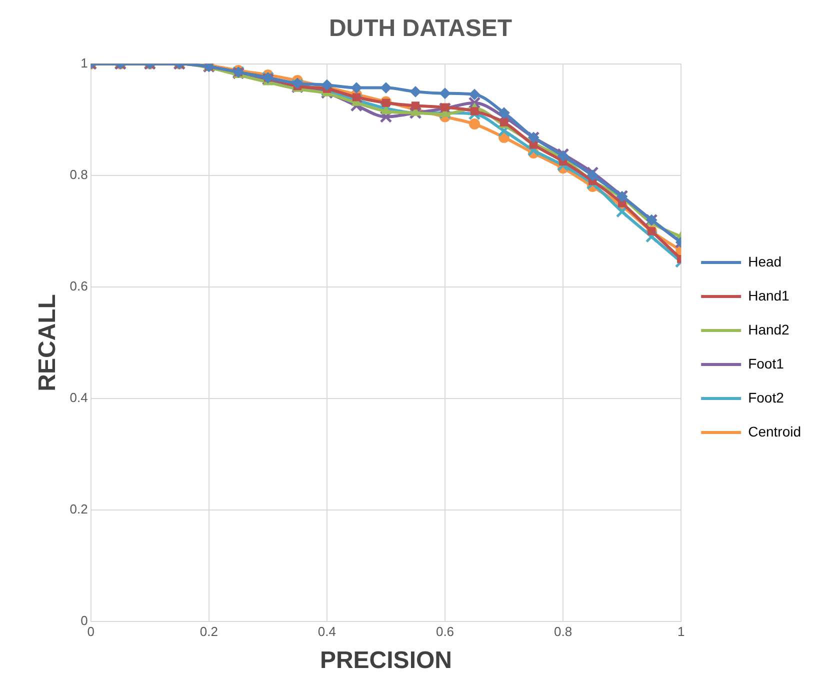  What do you see at coordinates (766, 363) in the screenshot?
I see `legend-label: Foot1` at bounding box center [766, 363].